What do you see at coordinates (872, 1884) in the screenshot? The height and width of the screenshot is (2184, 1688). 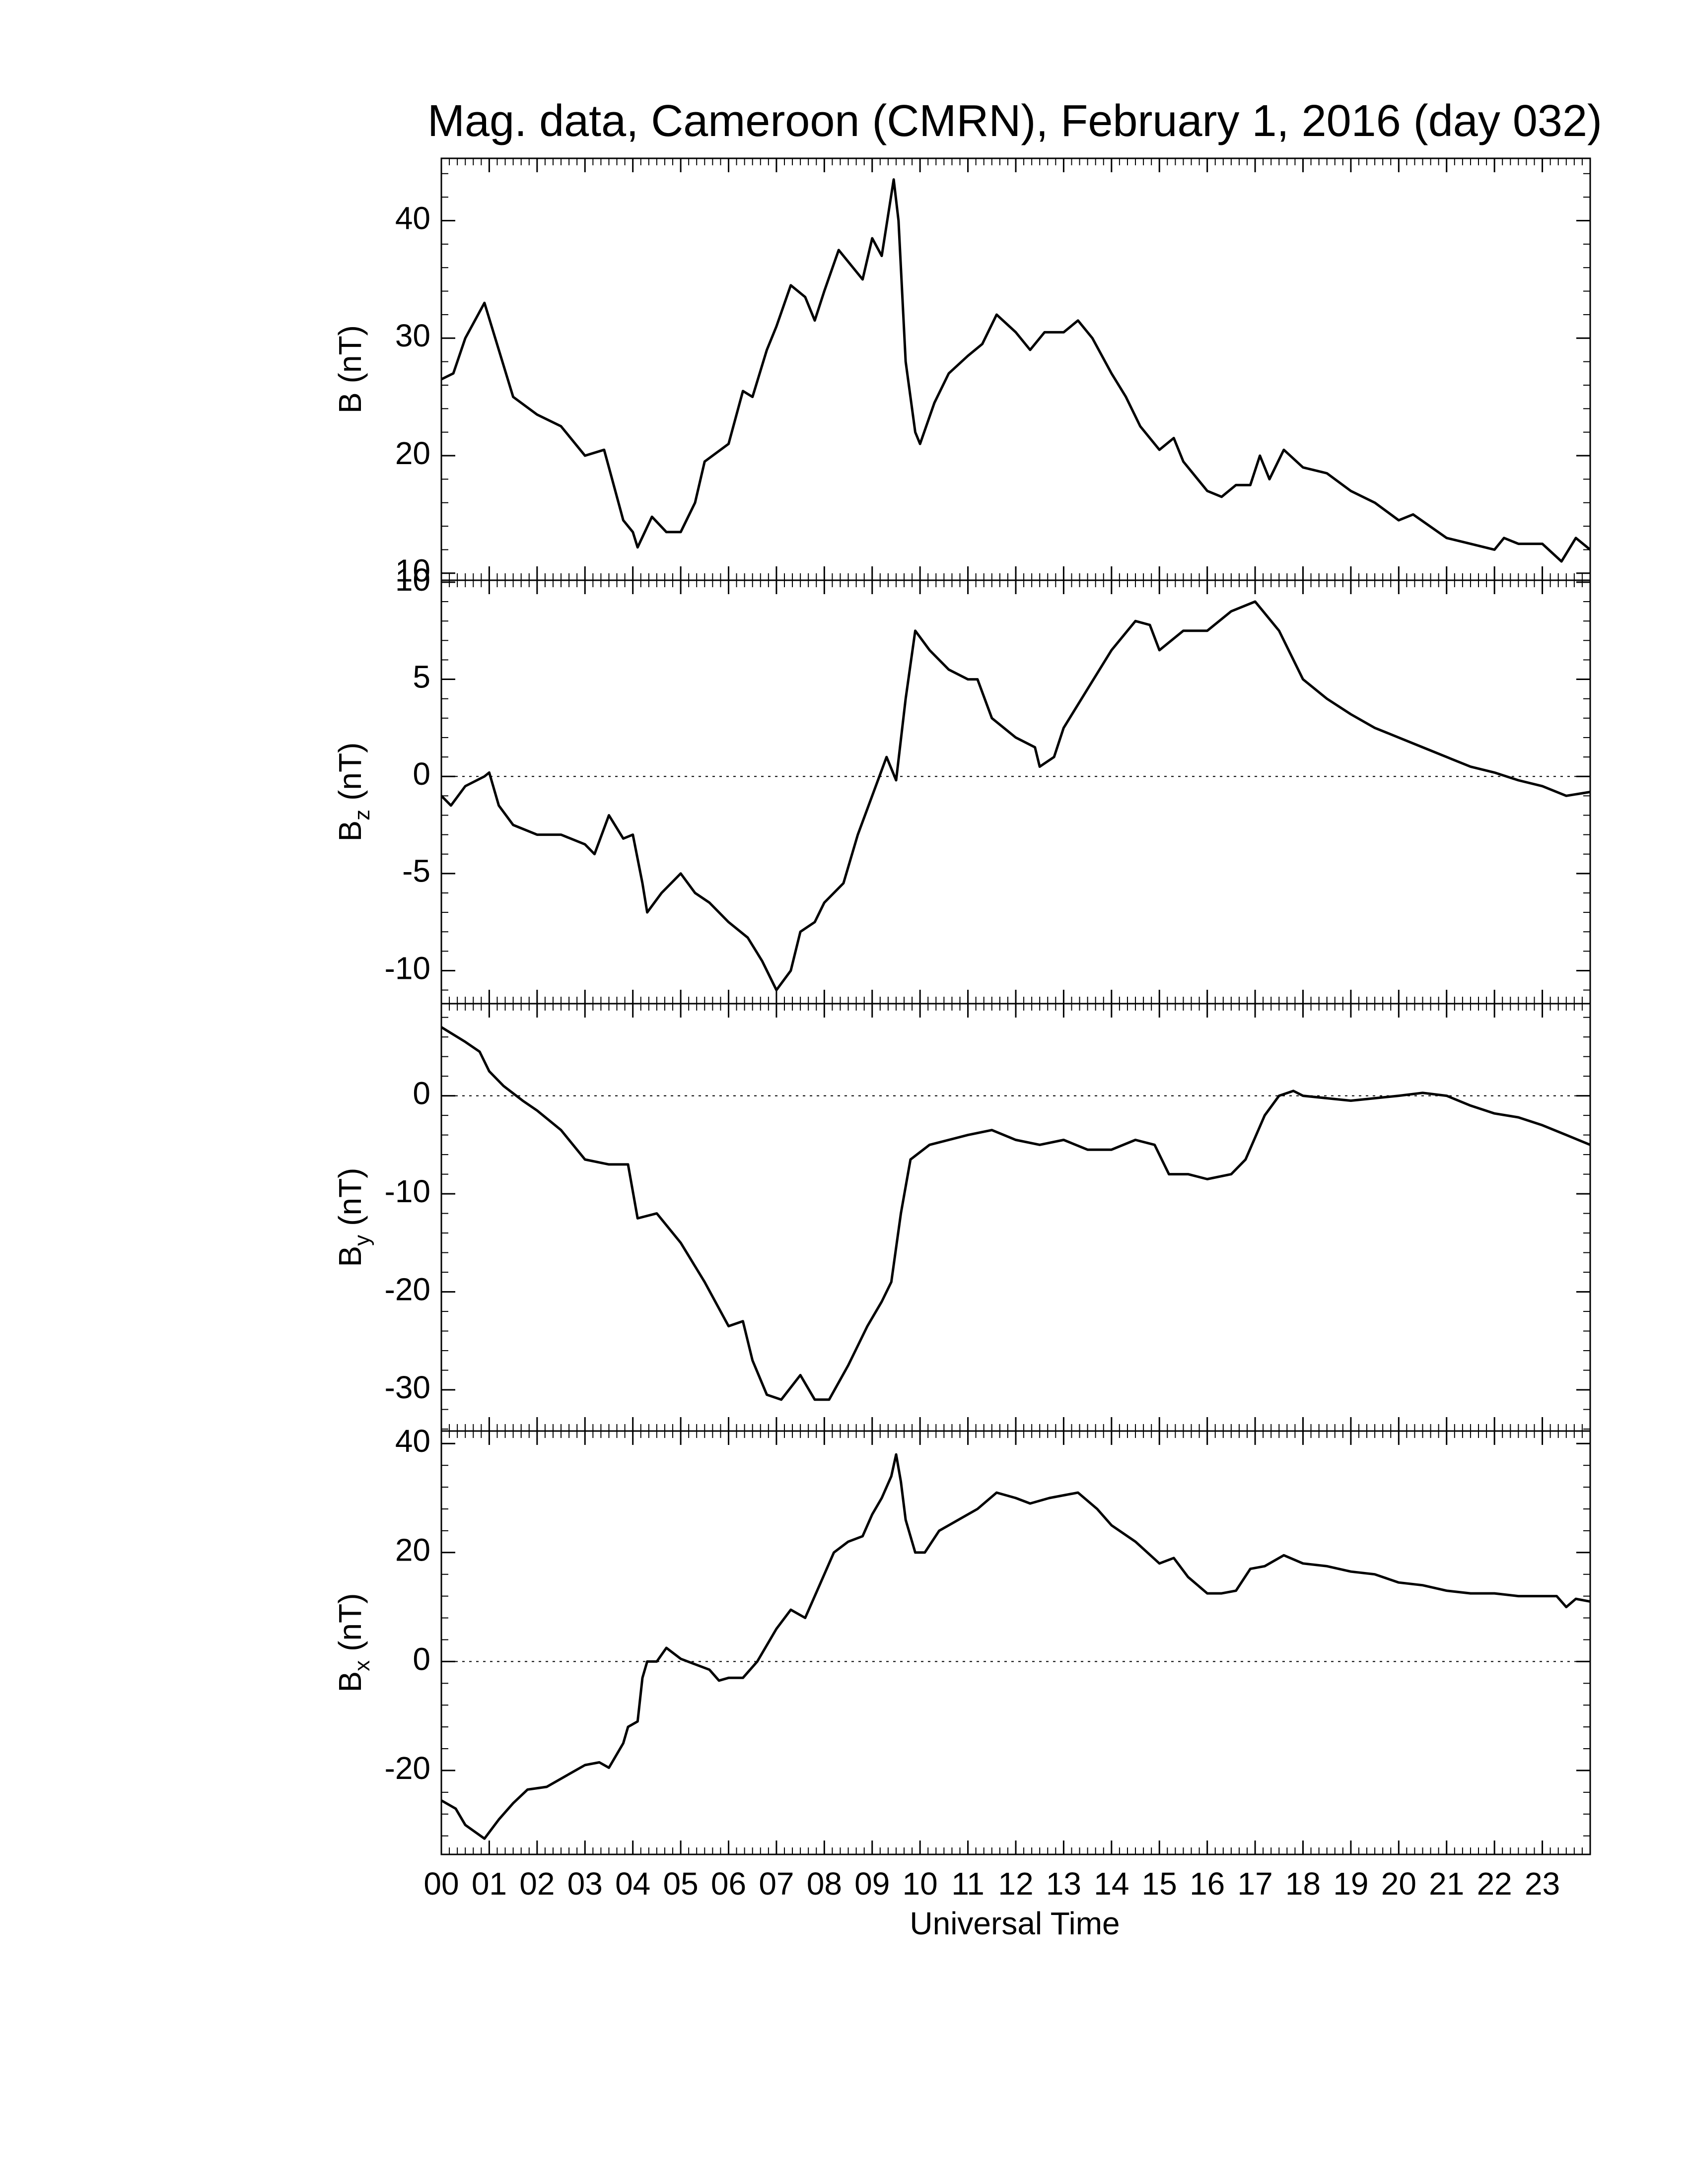 I see `x-tick-label: 09` at bounding box center [872, 1884].